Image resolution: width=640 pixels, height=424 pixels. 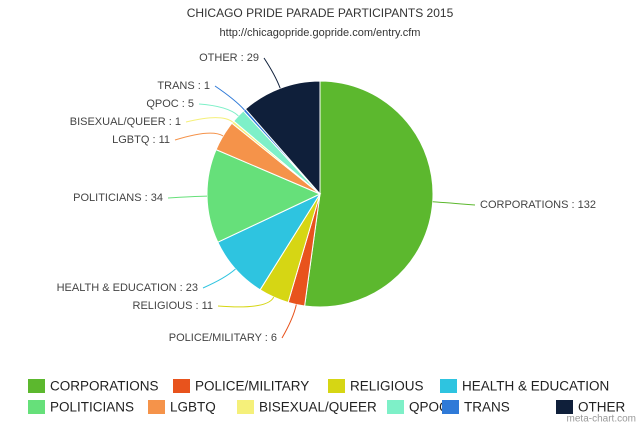 I want to click on legend-label: RELIGIOUS, so click(x=387, y=386).